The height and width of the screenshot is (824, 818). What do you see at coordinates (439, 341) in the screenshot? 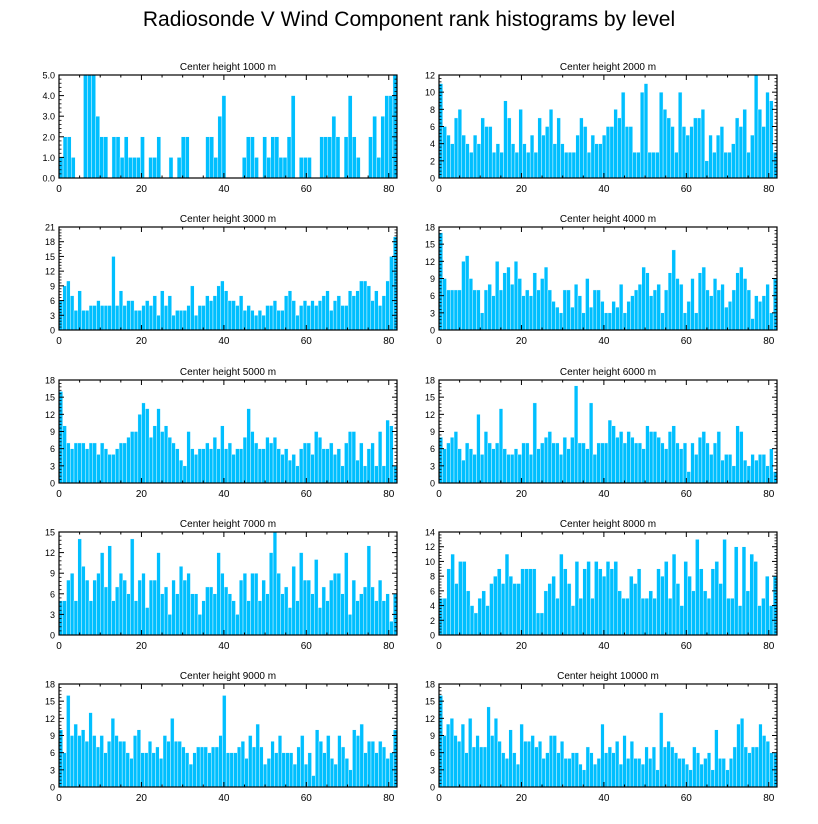
I see `x-tick-label: 0` at bounding box center [439, 341].